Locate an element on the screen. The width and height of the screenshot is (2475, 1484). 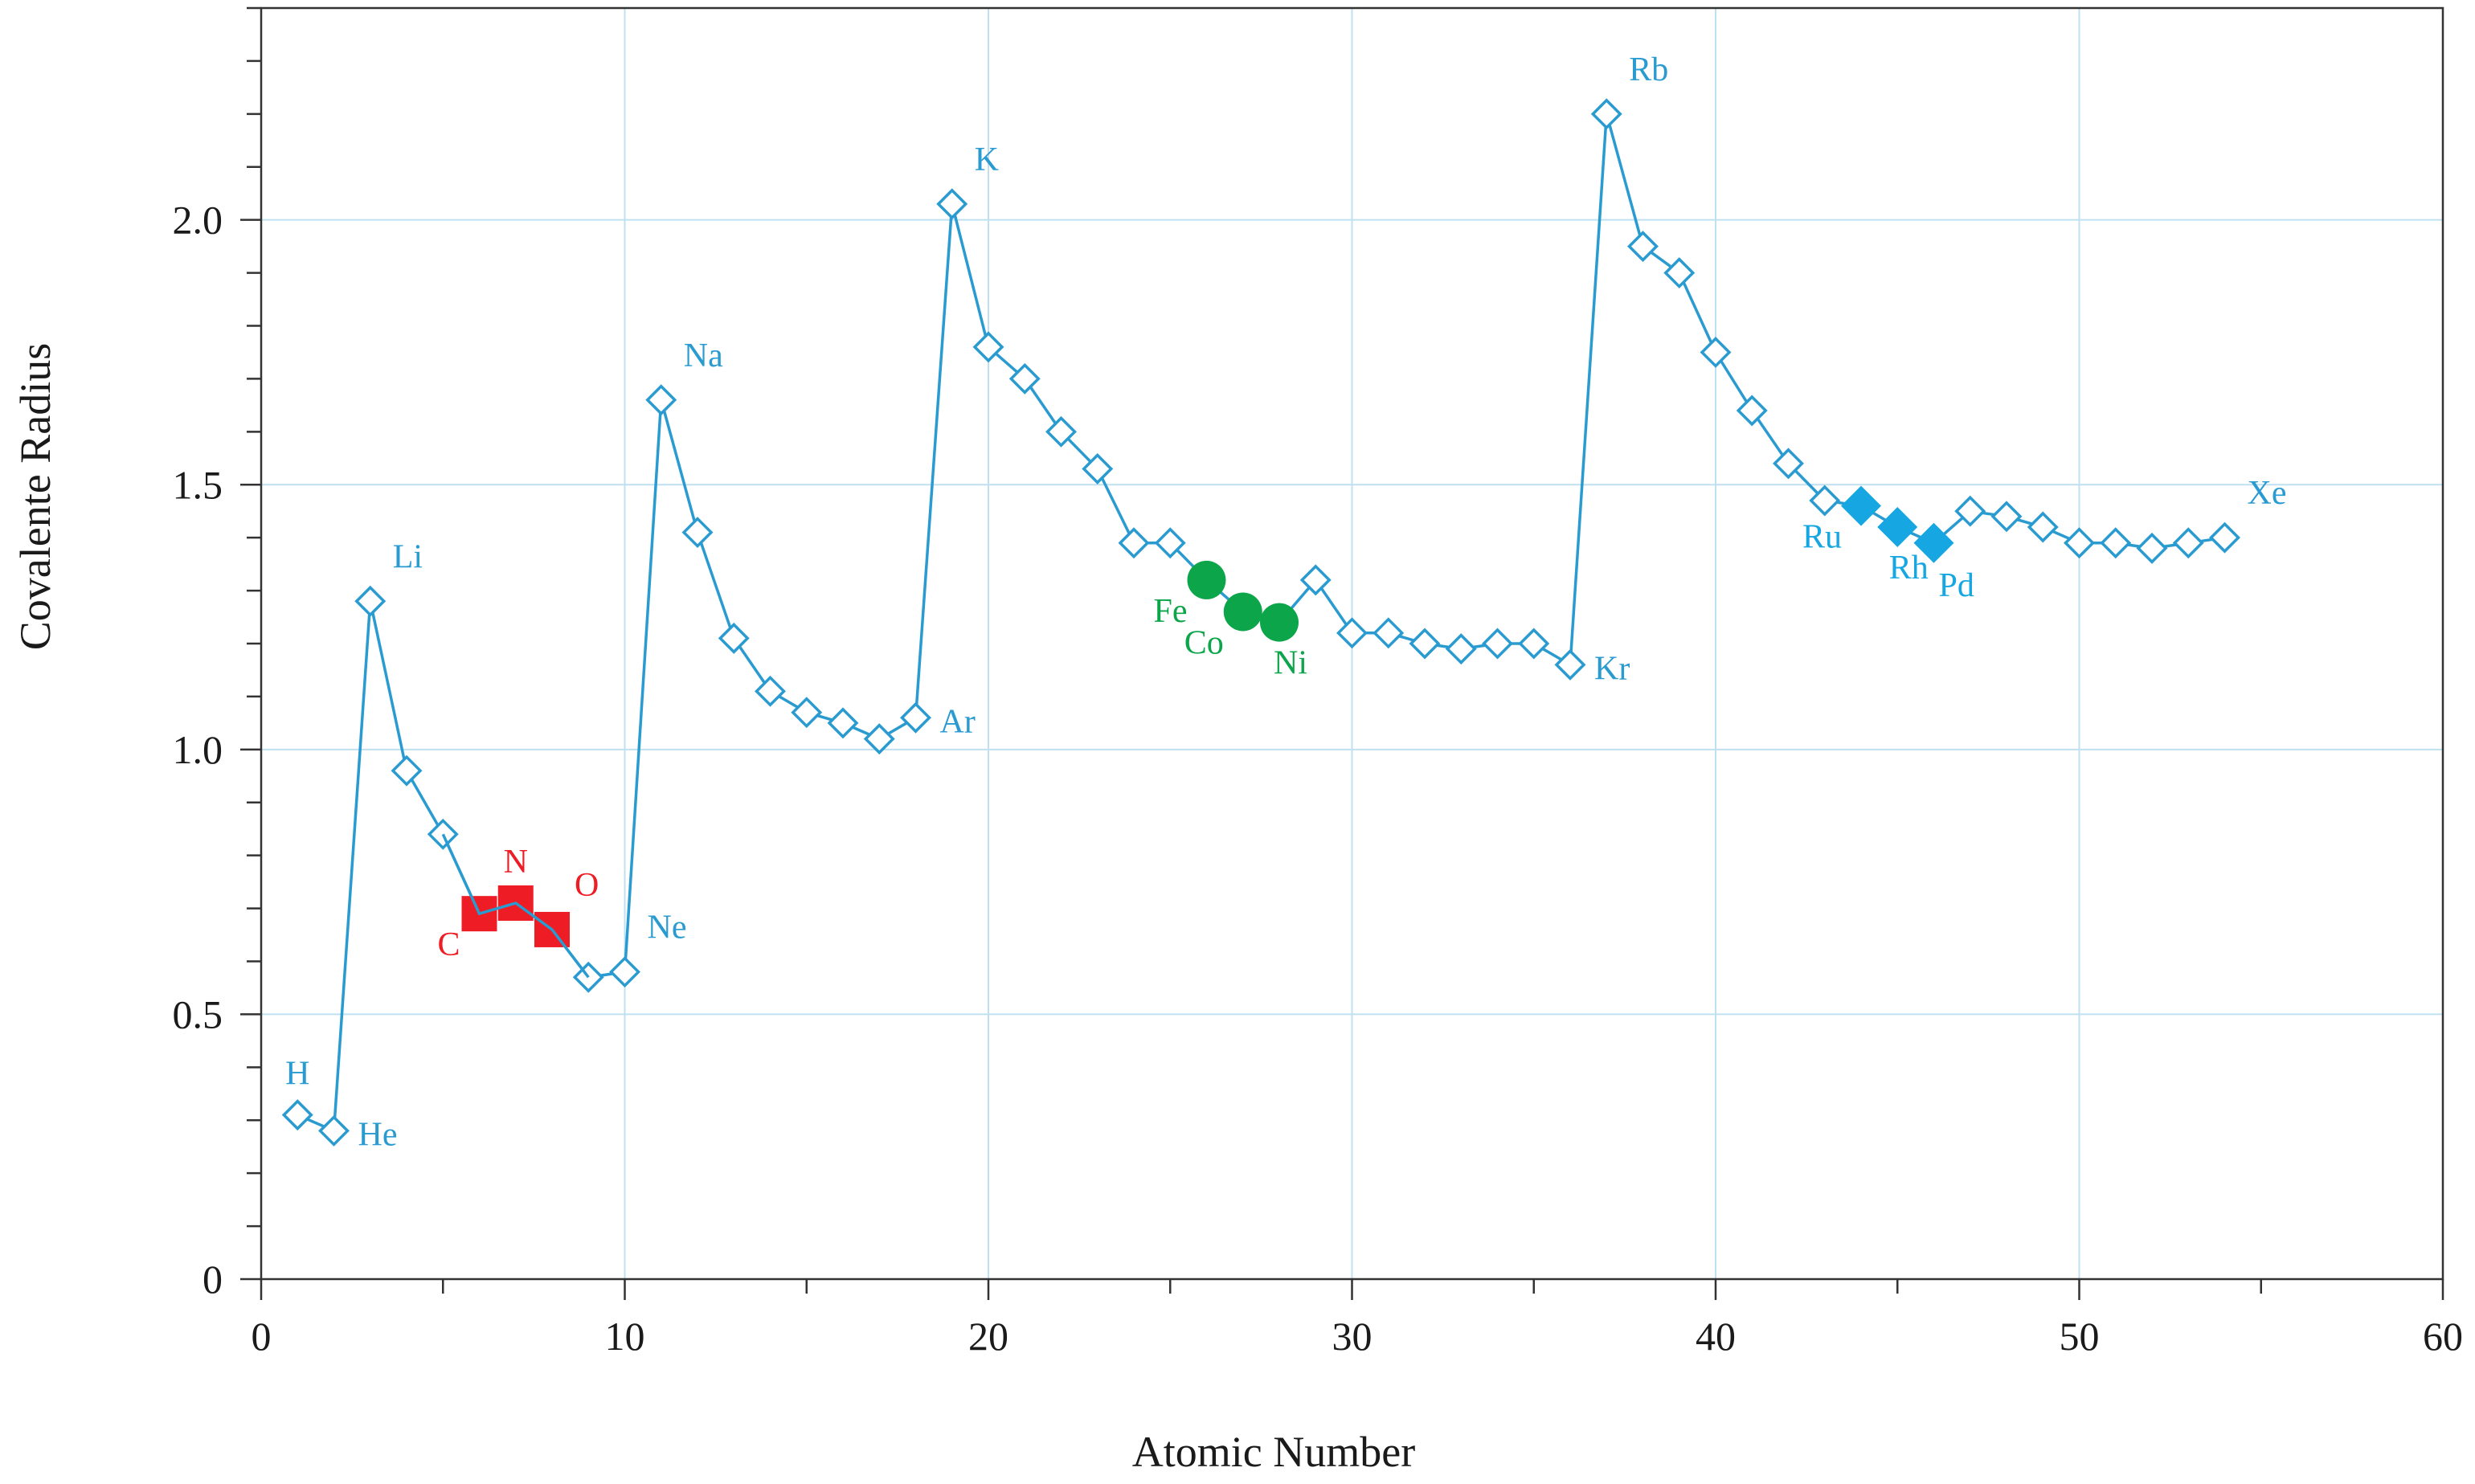
y-axis-title: Covalente Radius is located at coordinates (35, 496).